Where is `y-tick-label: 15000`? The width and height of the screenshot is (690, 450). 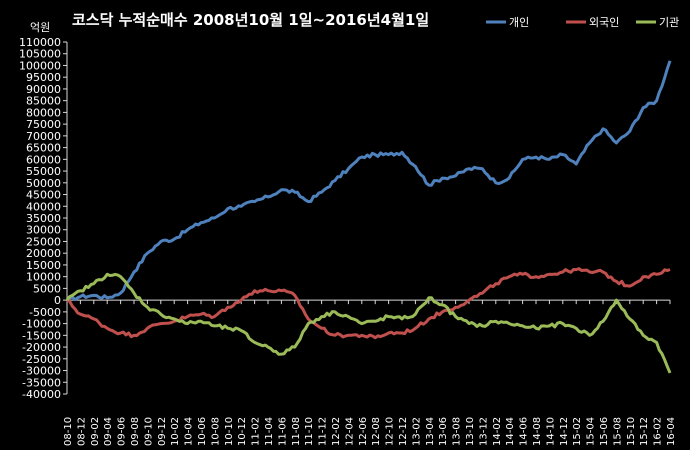 y-tick-label: 15000 is located at coordinates (43, 265).